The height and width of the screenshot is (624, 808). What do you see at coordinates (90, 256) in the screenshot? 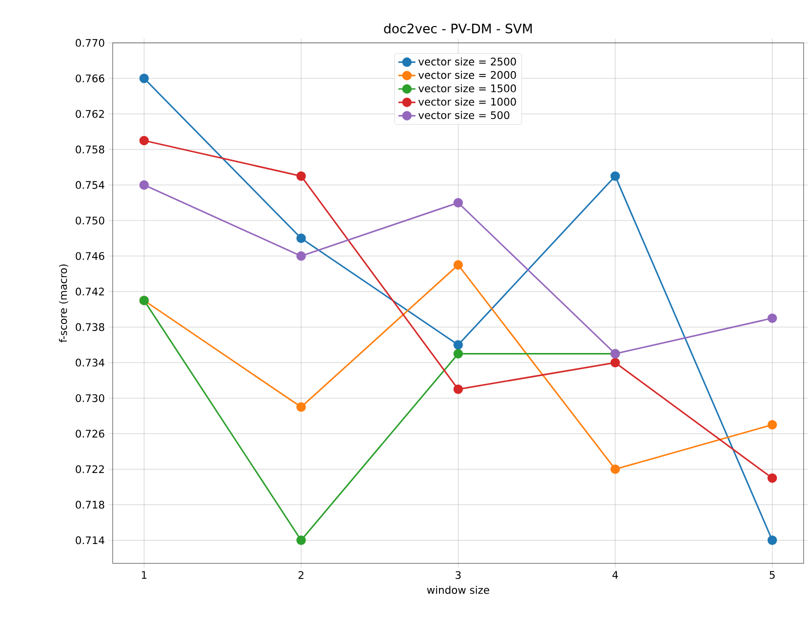
I see `y-tick-label: 0.746` at bounding box center [90, 256].